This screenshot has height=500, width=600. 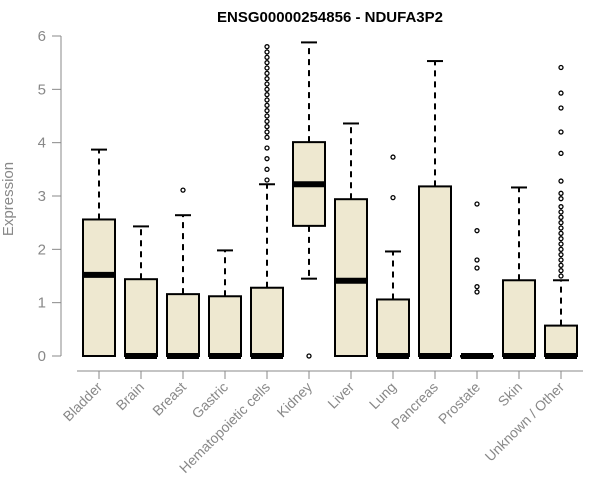 What do you see at coordinates (42, 89) in the screenshot?
I see `y-tick-label: 5` at bounding box center [42, 89].